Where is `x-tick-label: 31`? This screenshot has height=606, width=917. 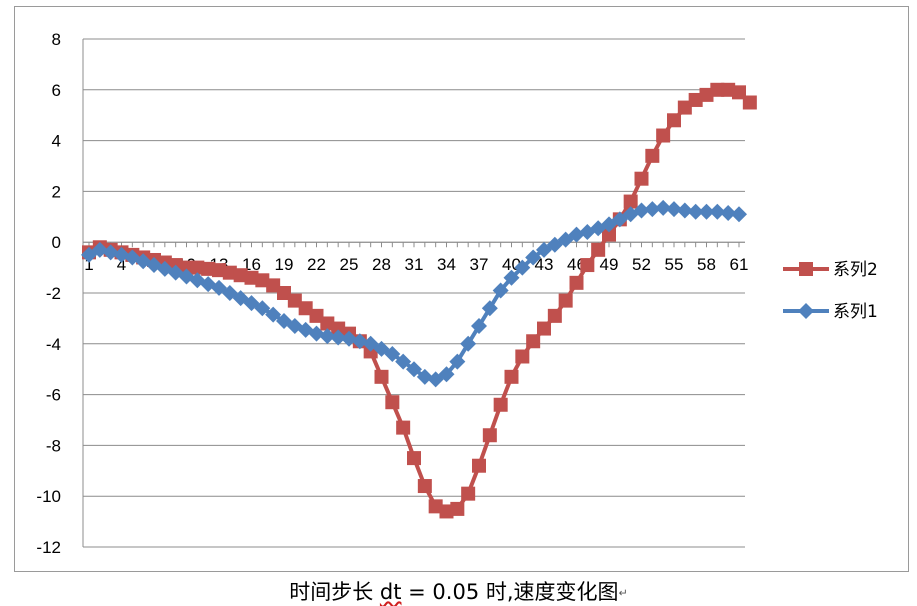 x-tick-label: 31 is located at coordinates (414, 264).